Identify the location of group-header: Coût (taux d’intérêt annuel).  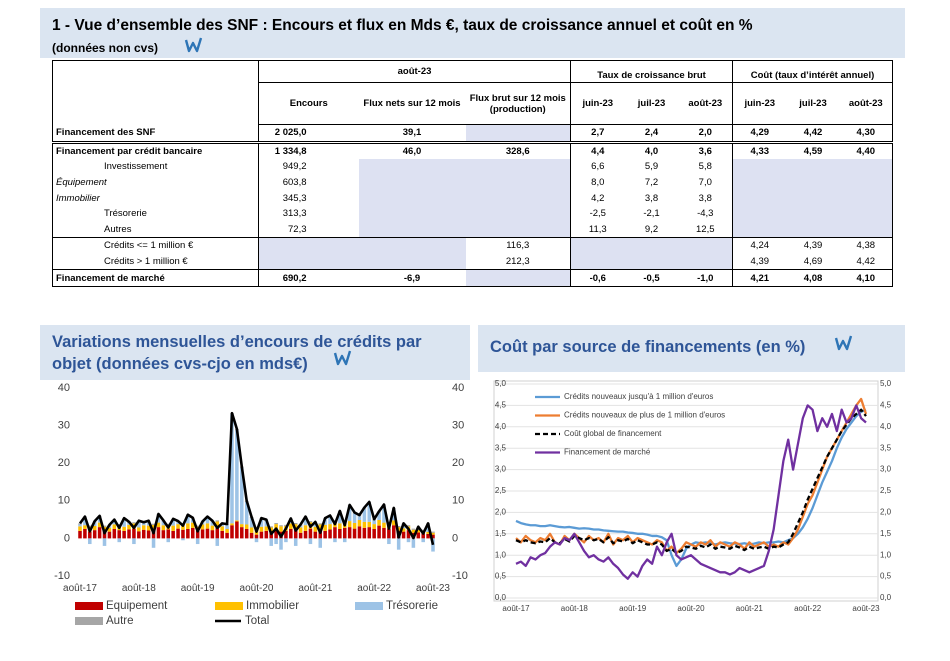
(812, 71).